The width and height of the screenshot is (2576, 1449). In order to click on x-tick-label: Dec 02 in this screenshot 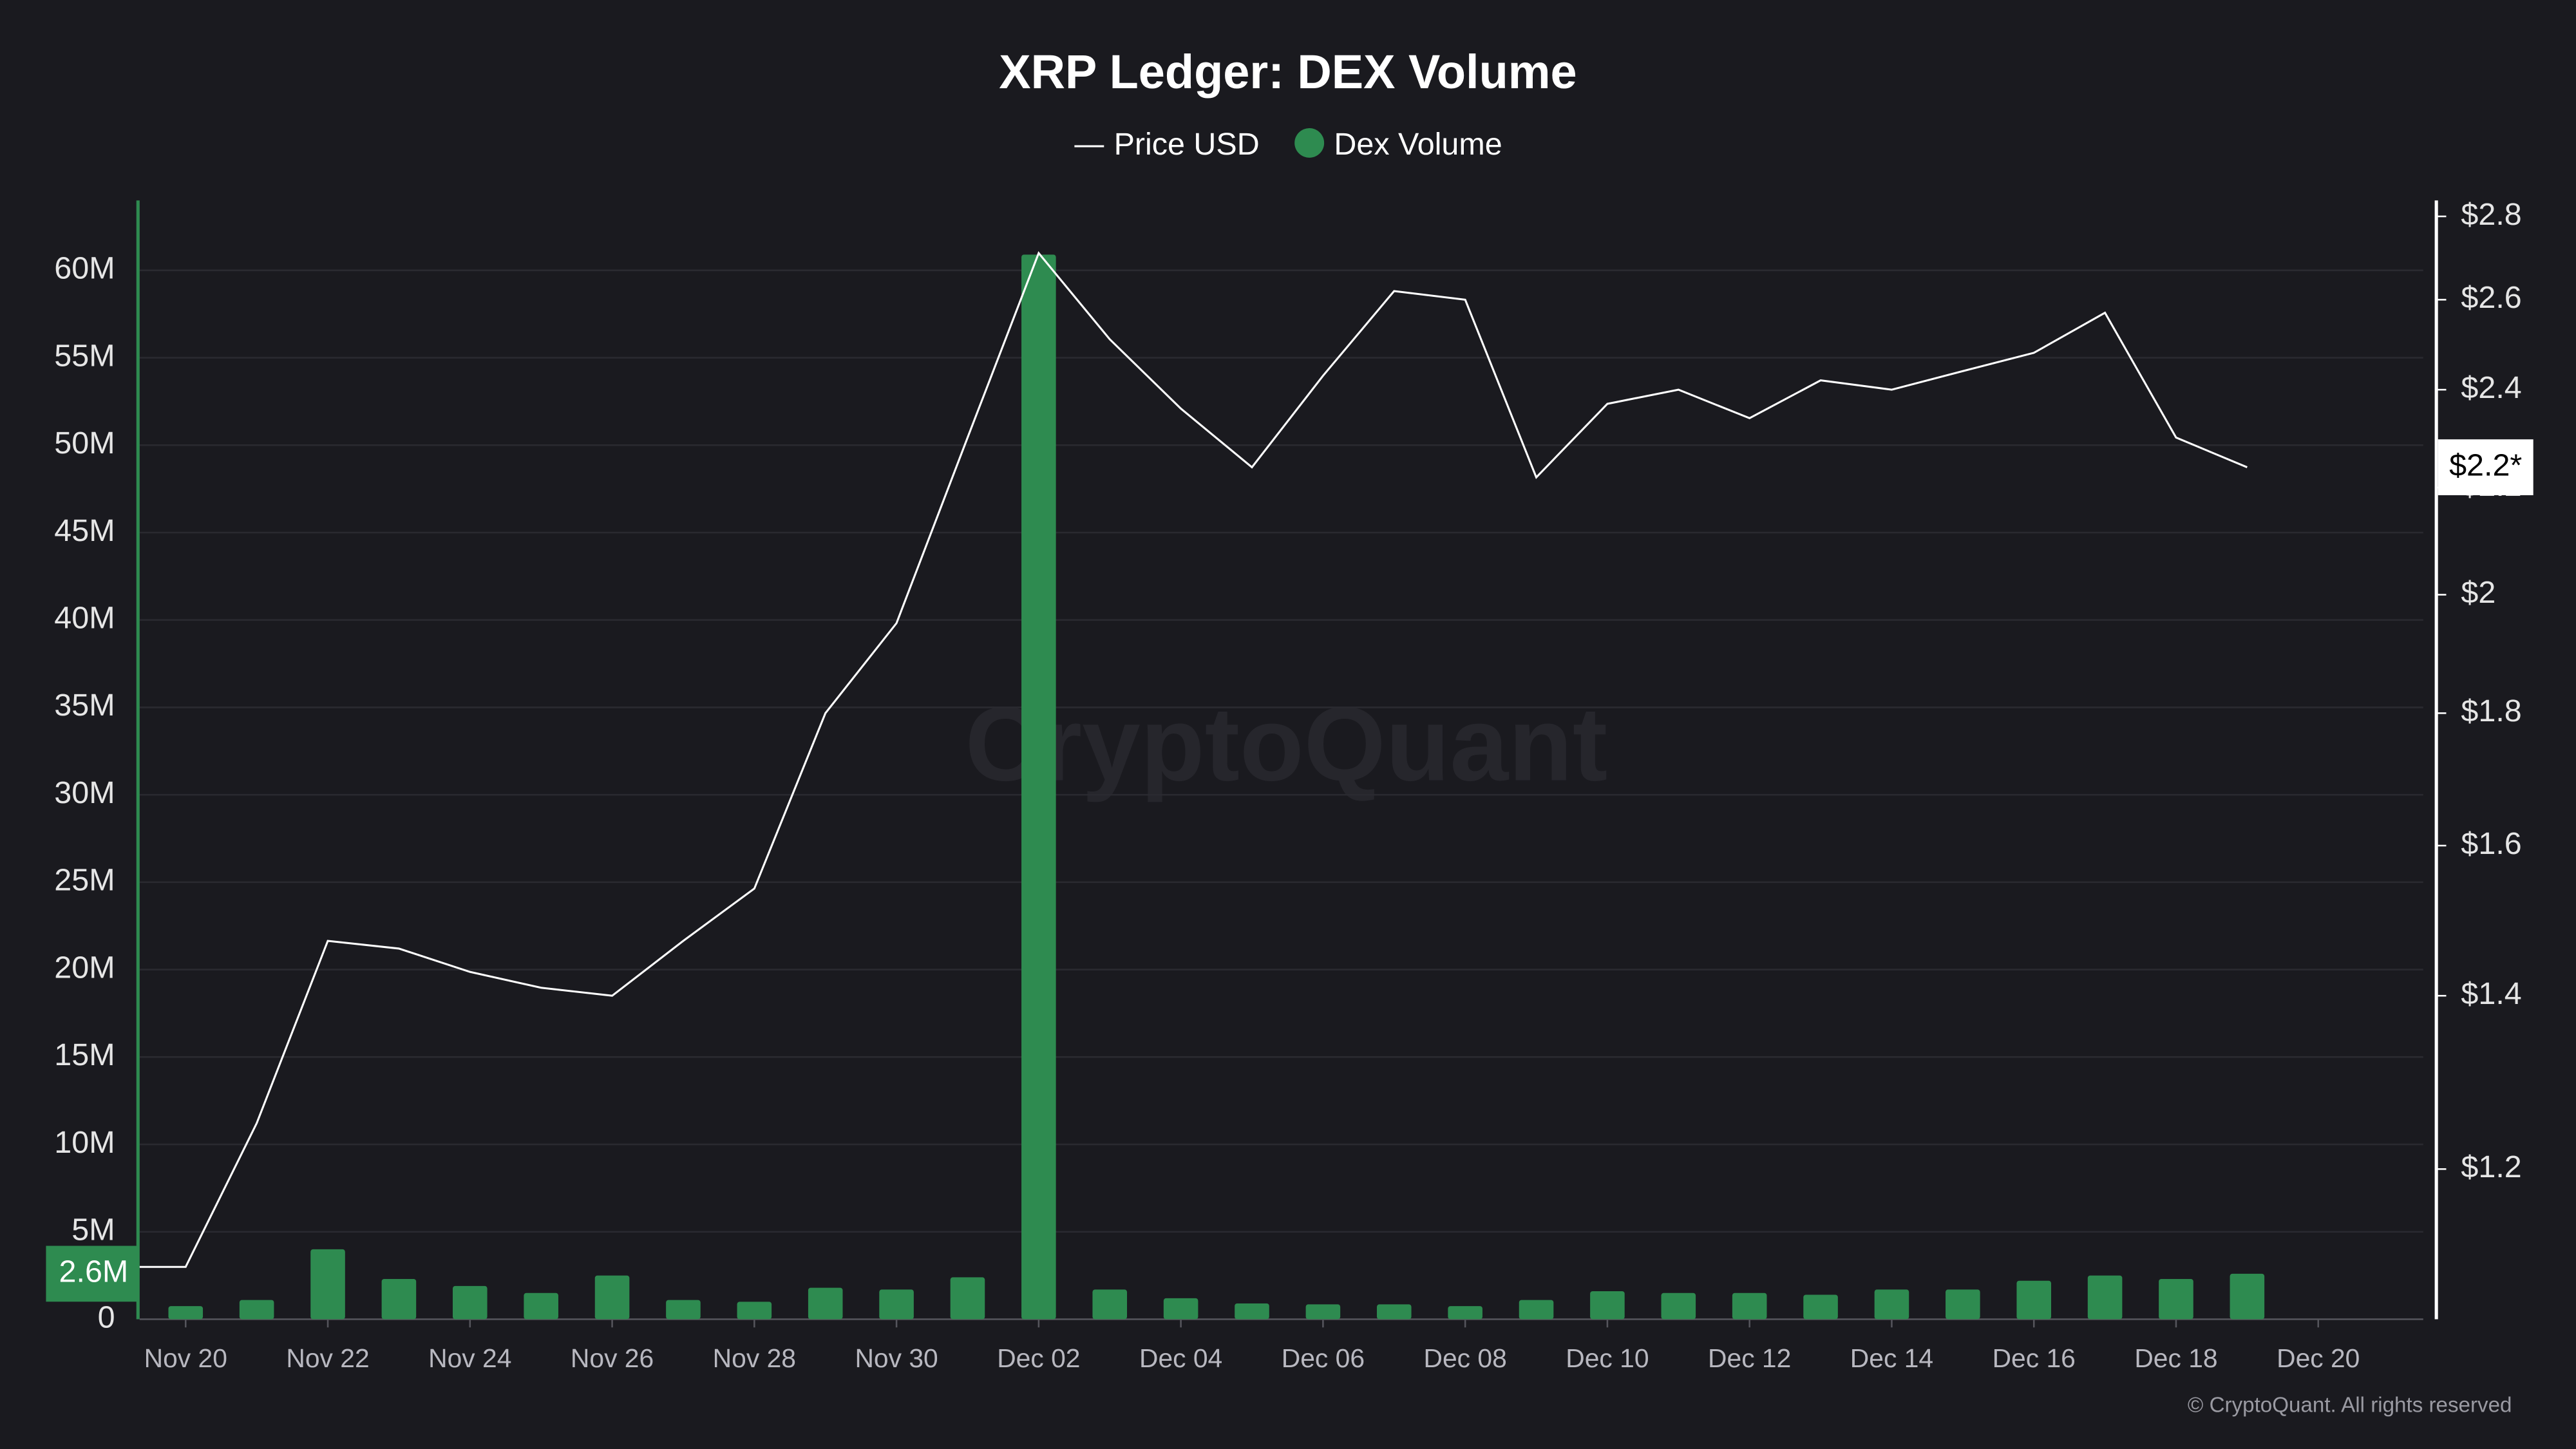, I will do `click(1038, 1358)`.